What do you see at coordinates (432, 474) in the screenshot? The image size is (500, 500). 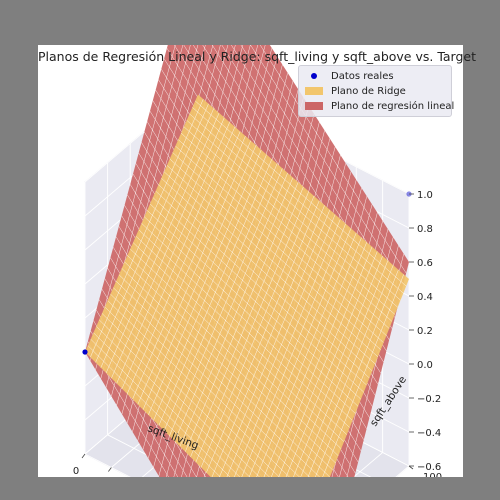 I see `y-tick-label: 100` at bounding box center [432, 474].